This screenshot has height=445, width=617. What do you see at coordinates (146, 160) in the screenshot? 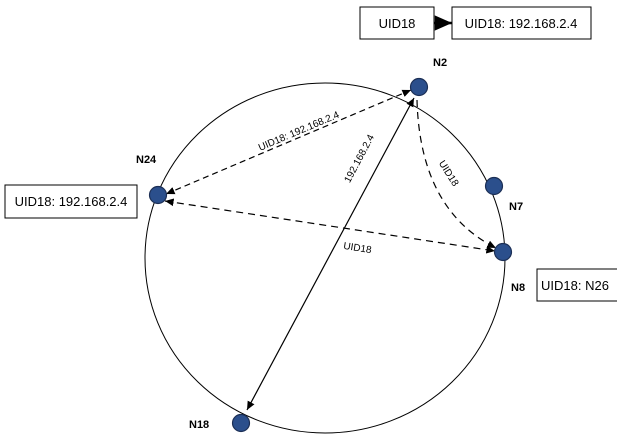
I see `node-n24-label: N24` at bounding box center [146, 160].